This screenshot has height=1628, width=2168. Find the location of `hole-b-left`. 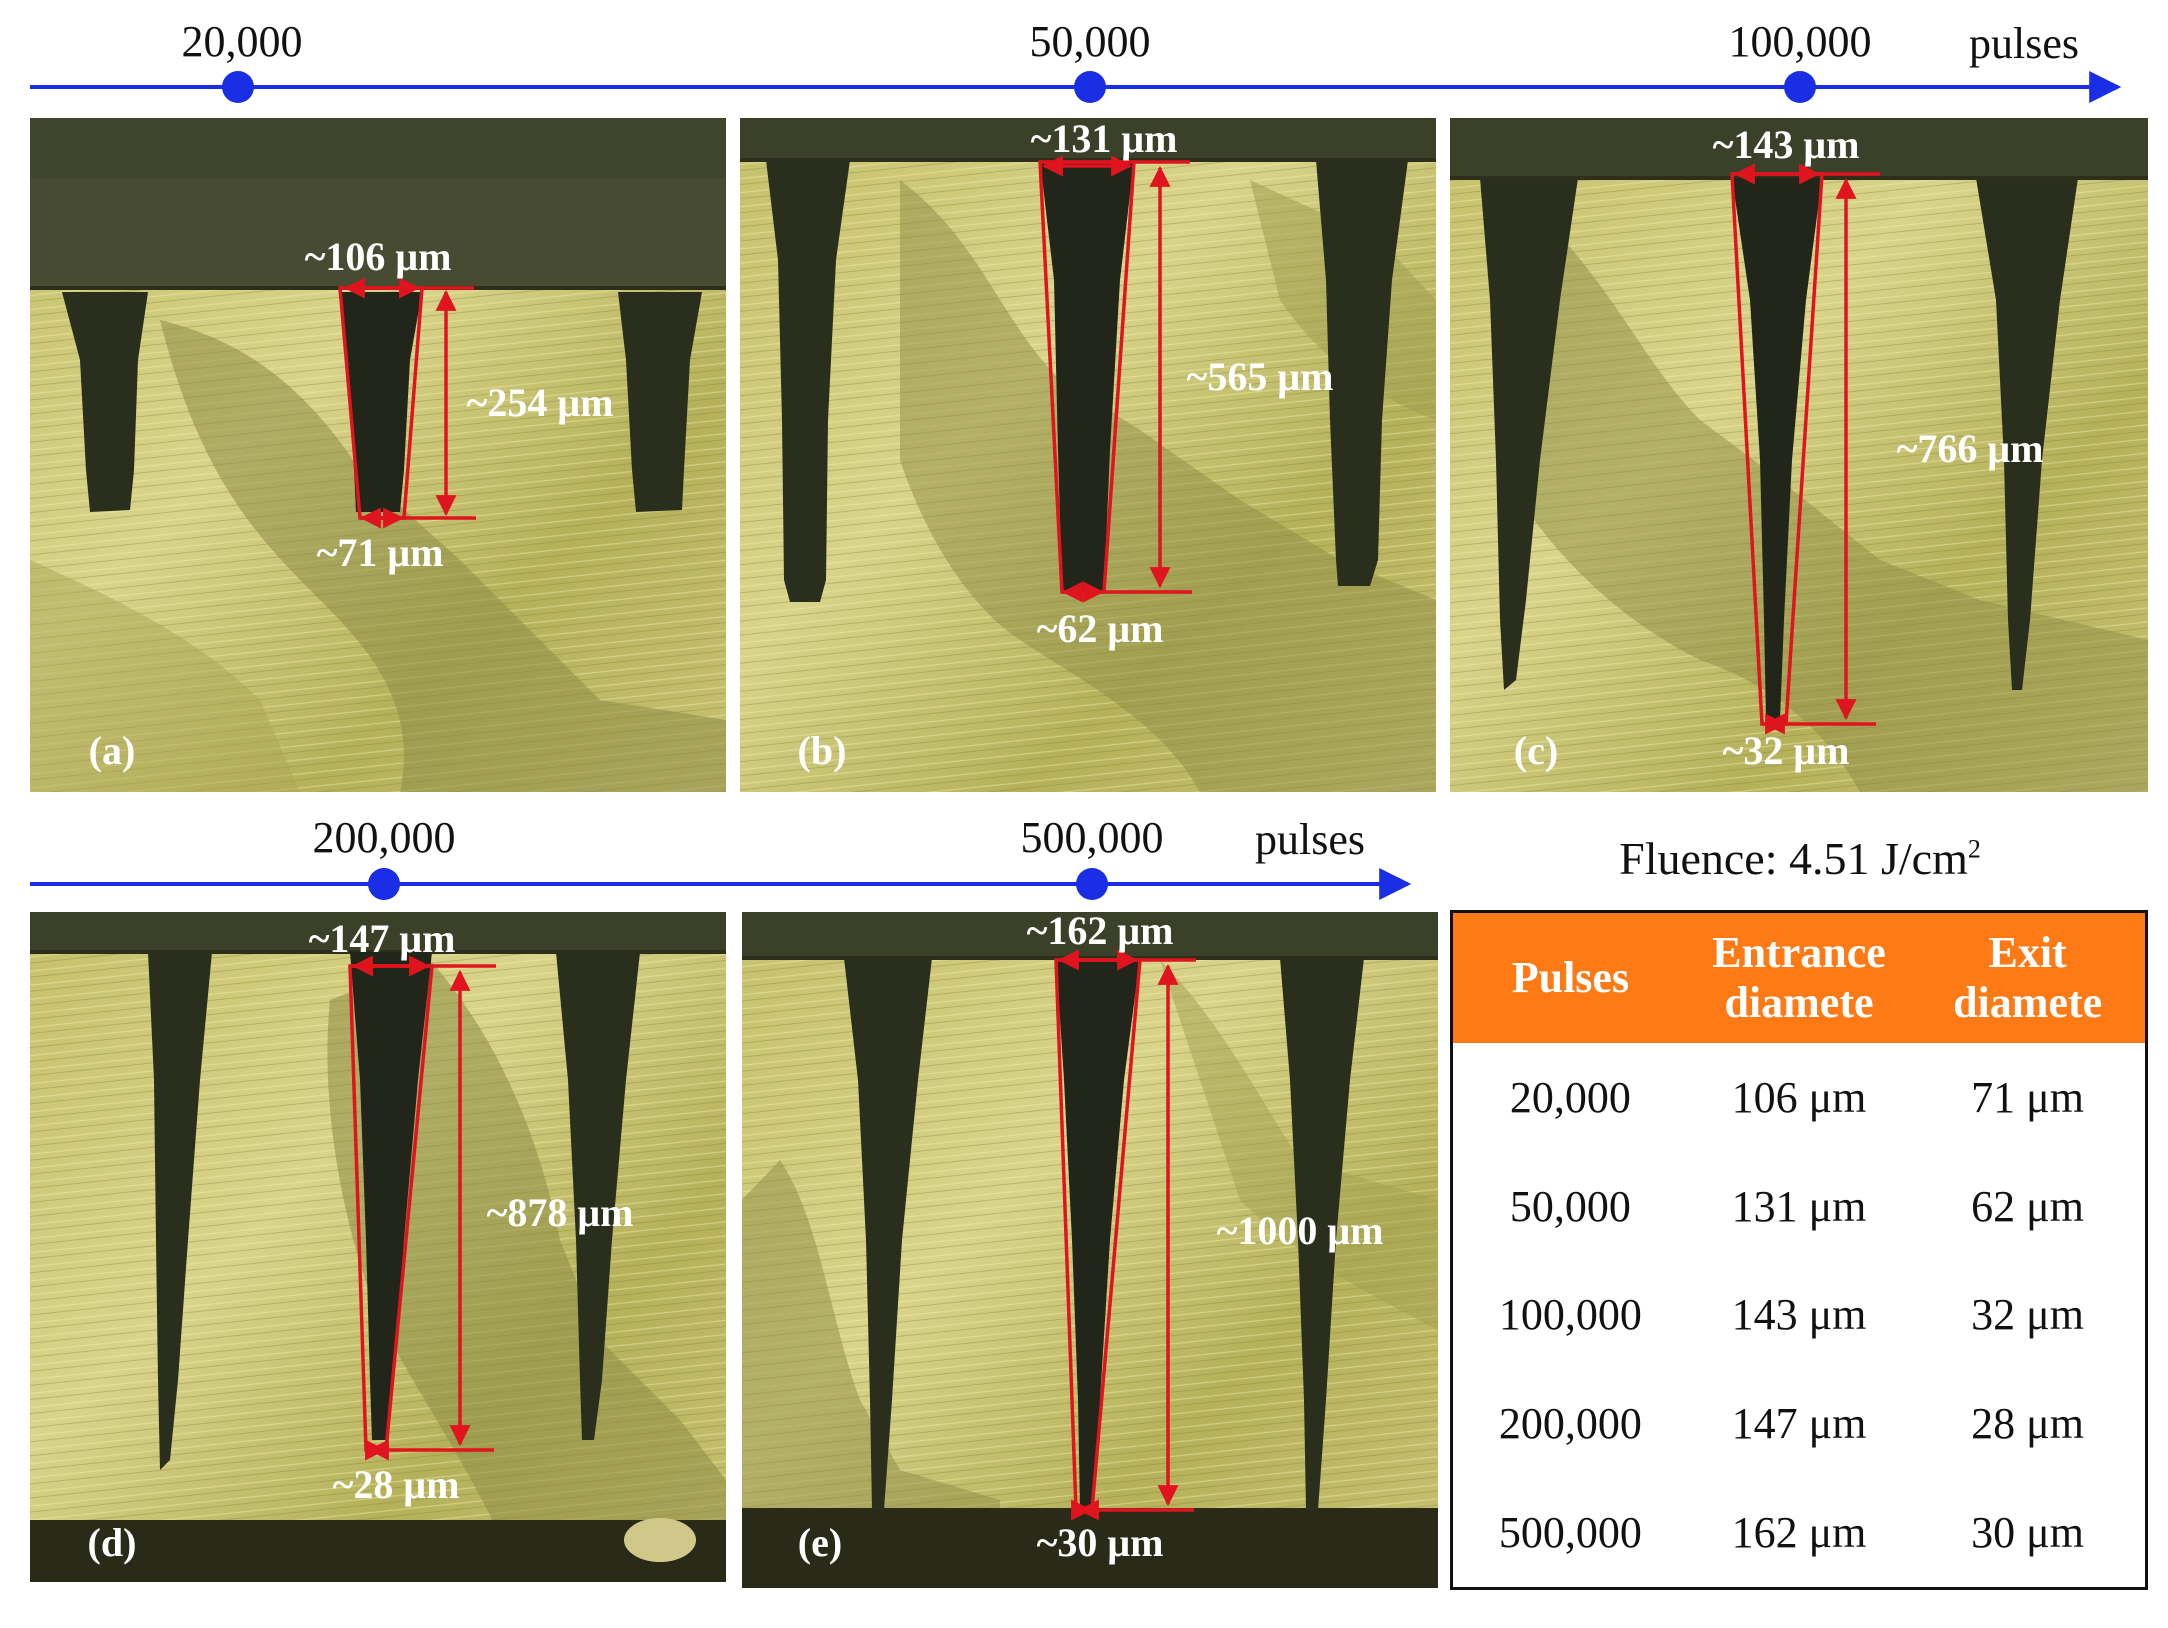

hole-b-left is located at coordinates (808, 381).